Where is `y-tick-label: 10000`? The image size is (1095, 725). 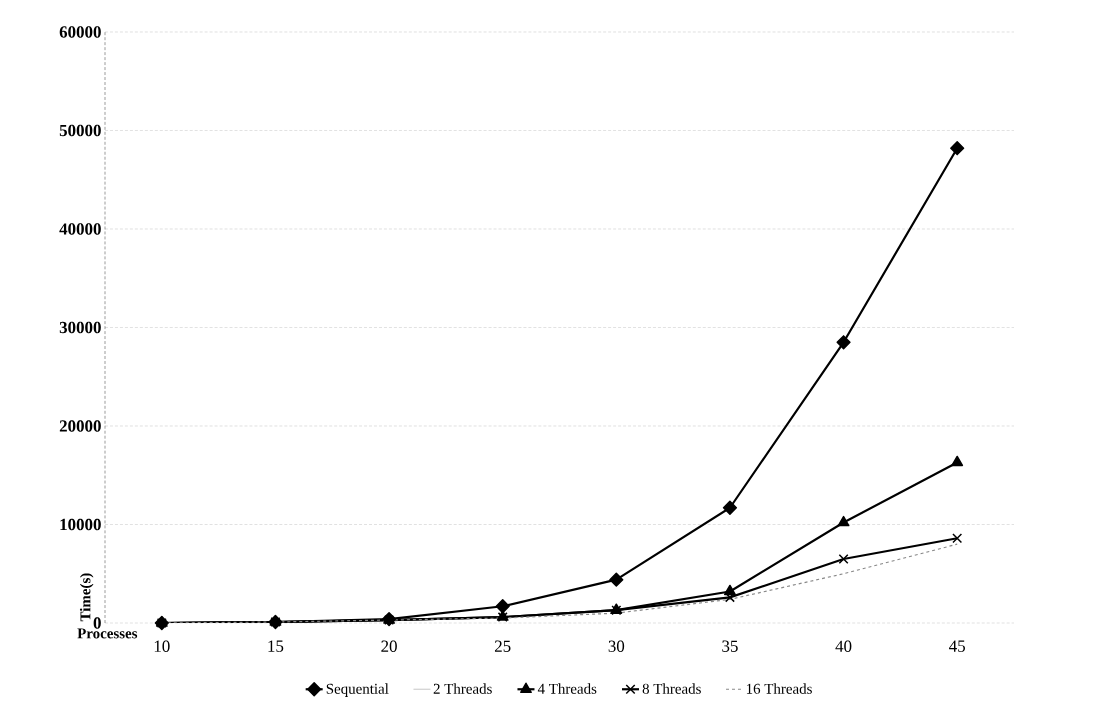
y-tick-label: 10000 is located at coordinates (80, 524).